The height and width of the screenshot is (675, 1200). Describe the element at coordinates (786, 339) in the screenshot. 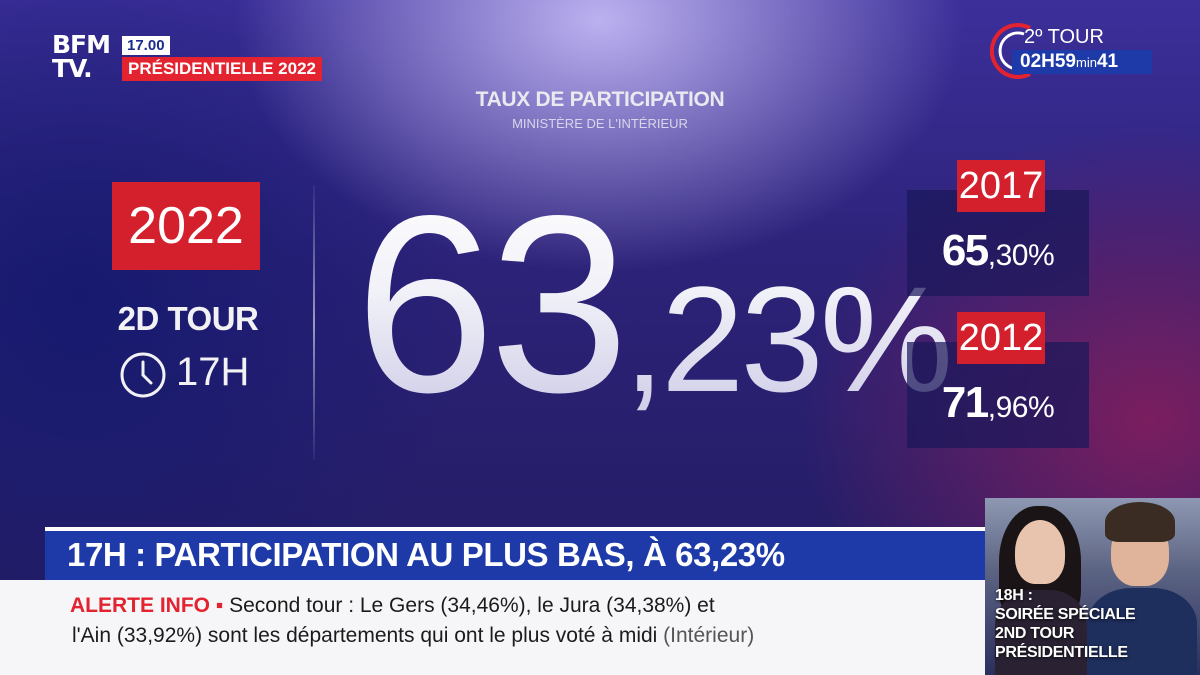

I see `participation-rate-dec: ,23%` at that location.